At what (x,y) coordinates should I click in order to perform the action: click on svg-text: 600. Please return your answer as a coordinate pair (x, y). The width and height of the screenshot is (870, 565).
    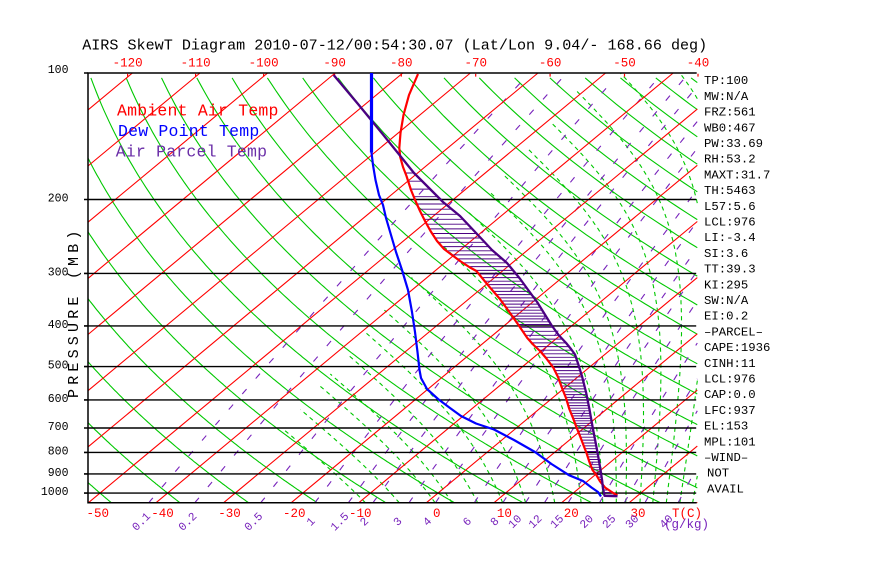
    Looking at the image, I should click on (58, 399).